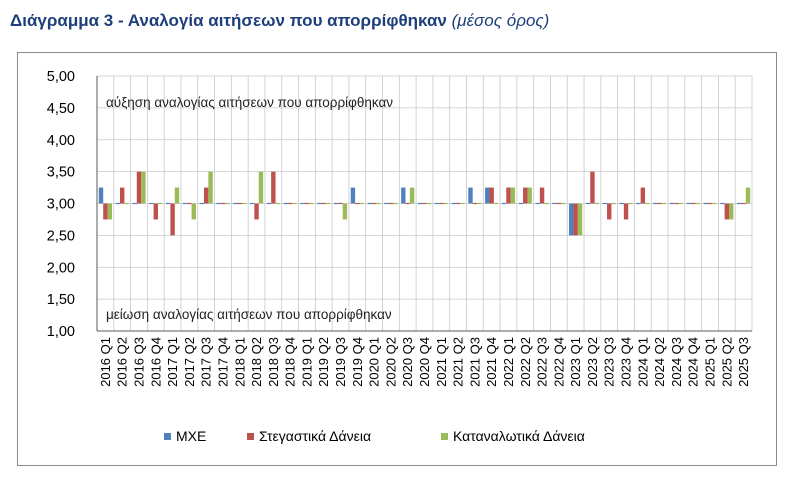  I want to click on bar-1-2022-Q2, so click(521, 203).